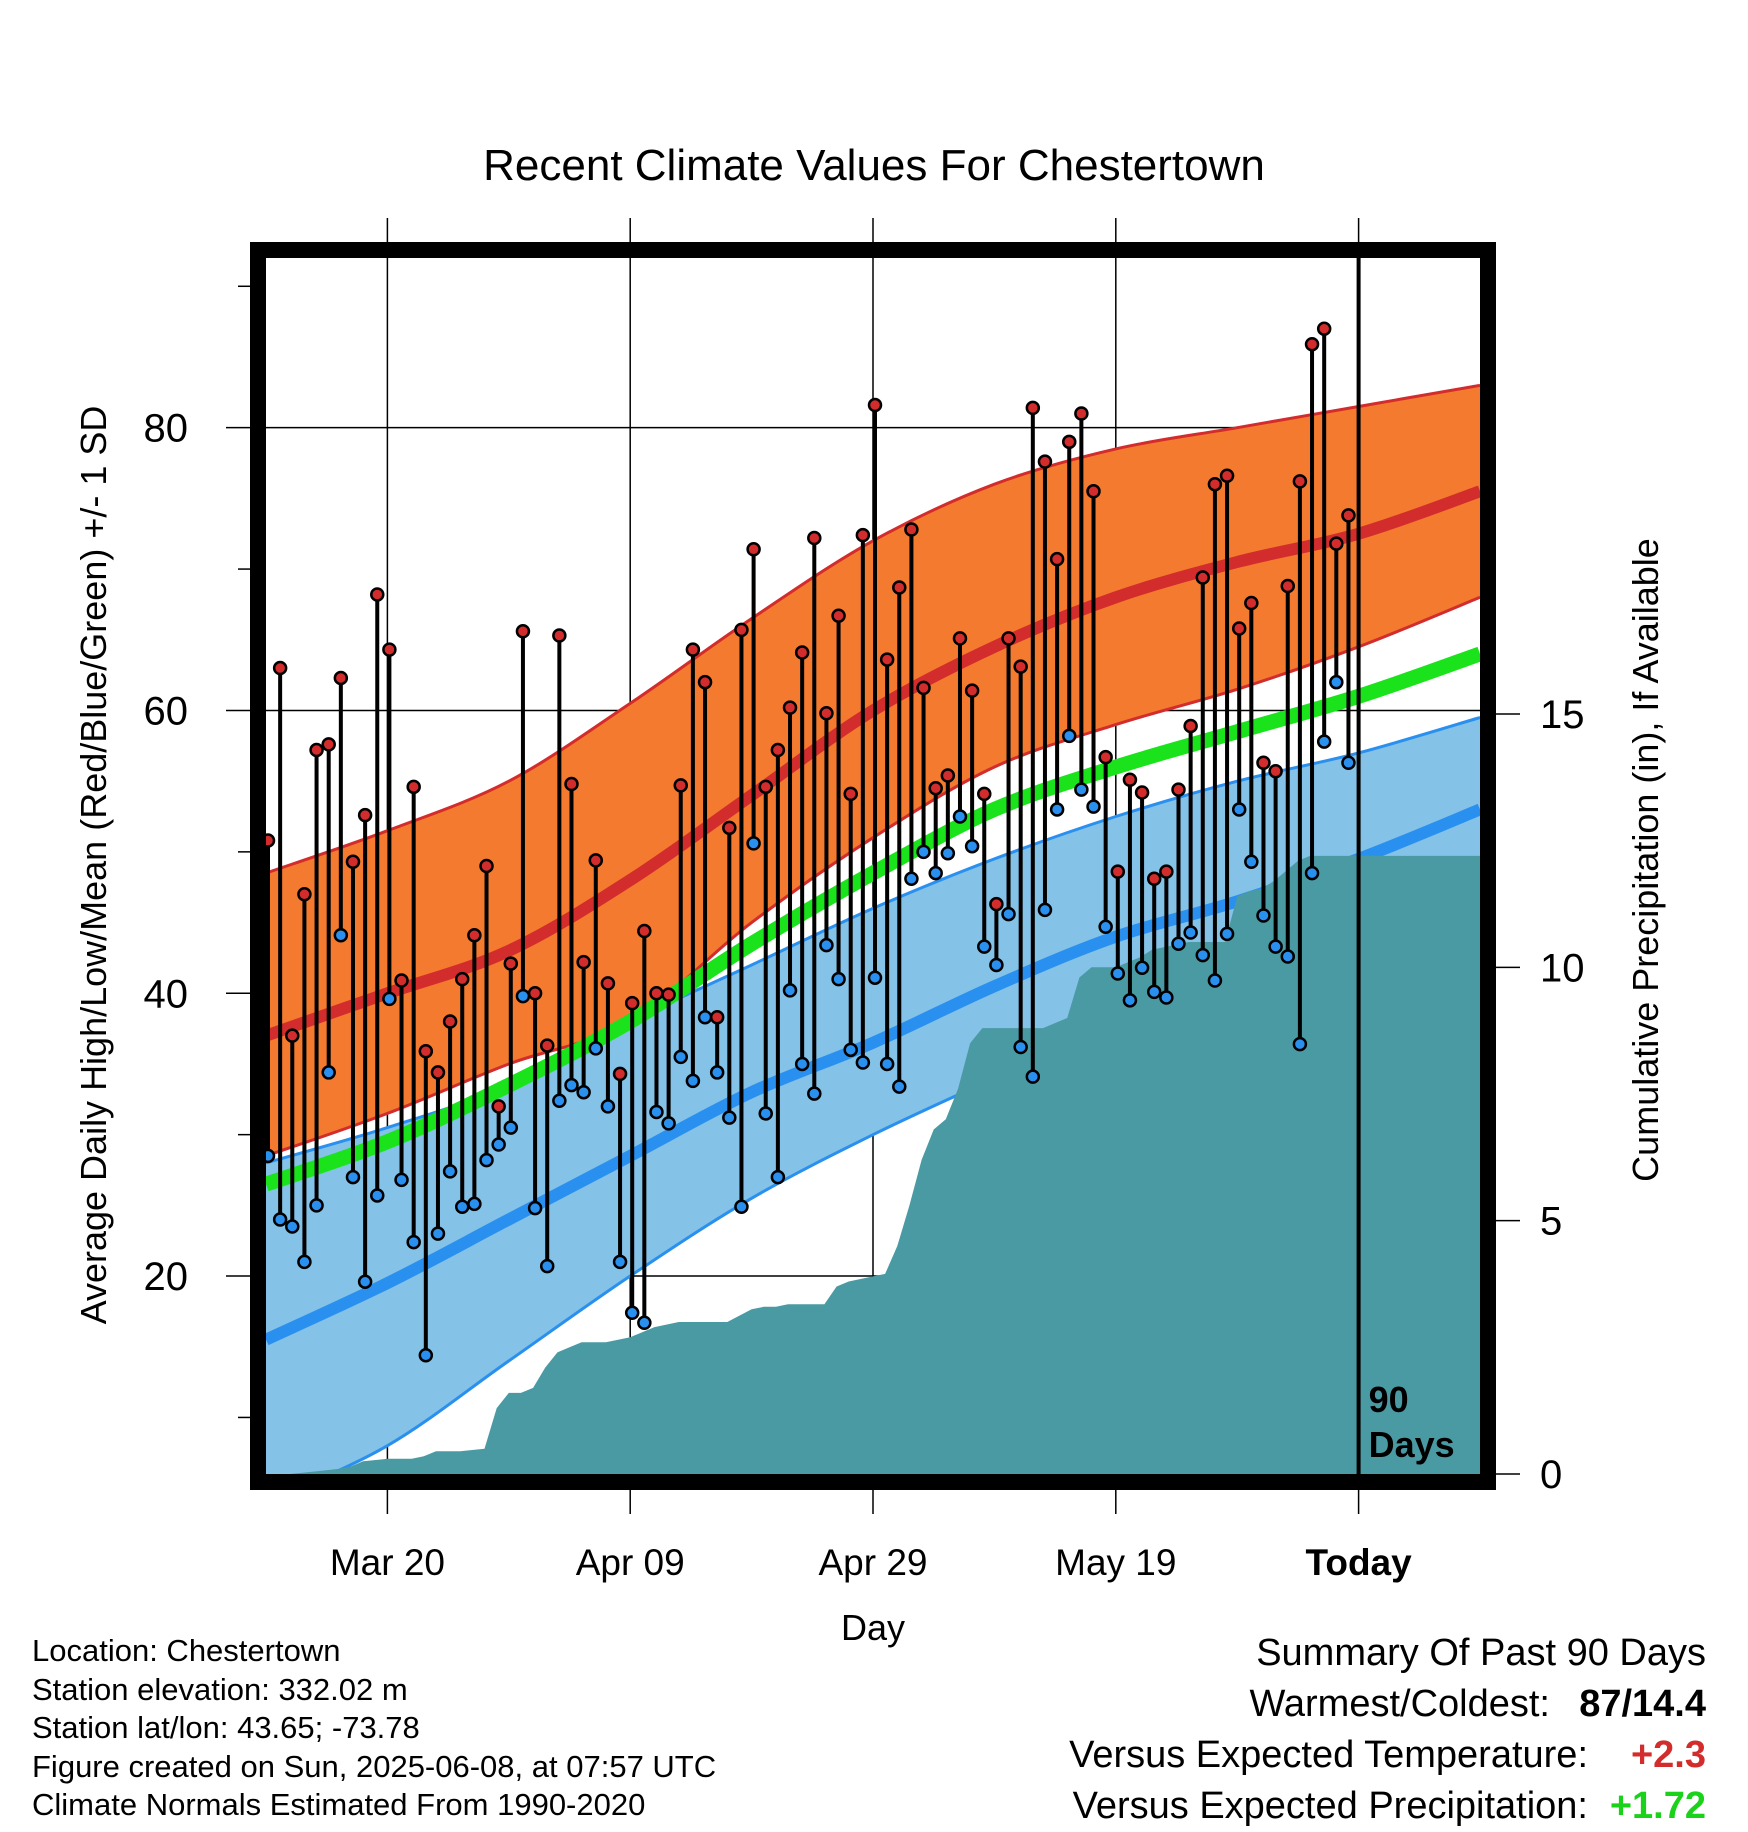  I want to click on y-tick-label: 20, so click(166, 1277).